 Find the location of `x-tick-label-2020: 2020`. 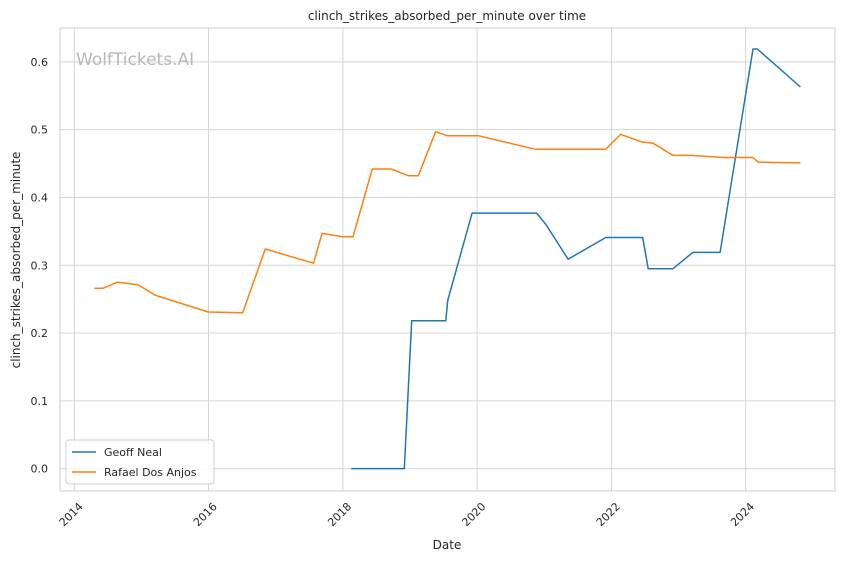

x-tick-label-2020: 2020 is located at coordinates (473, 514).